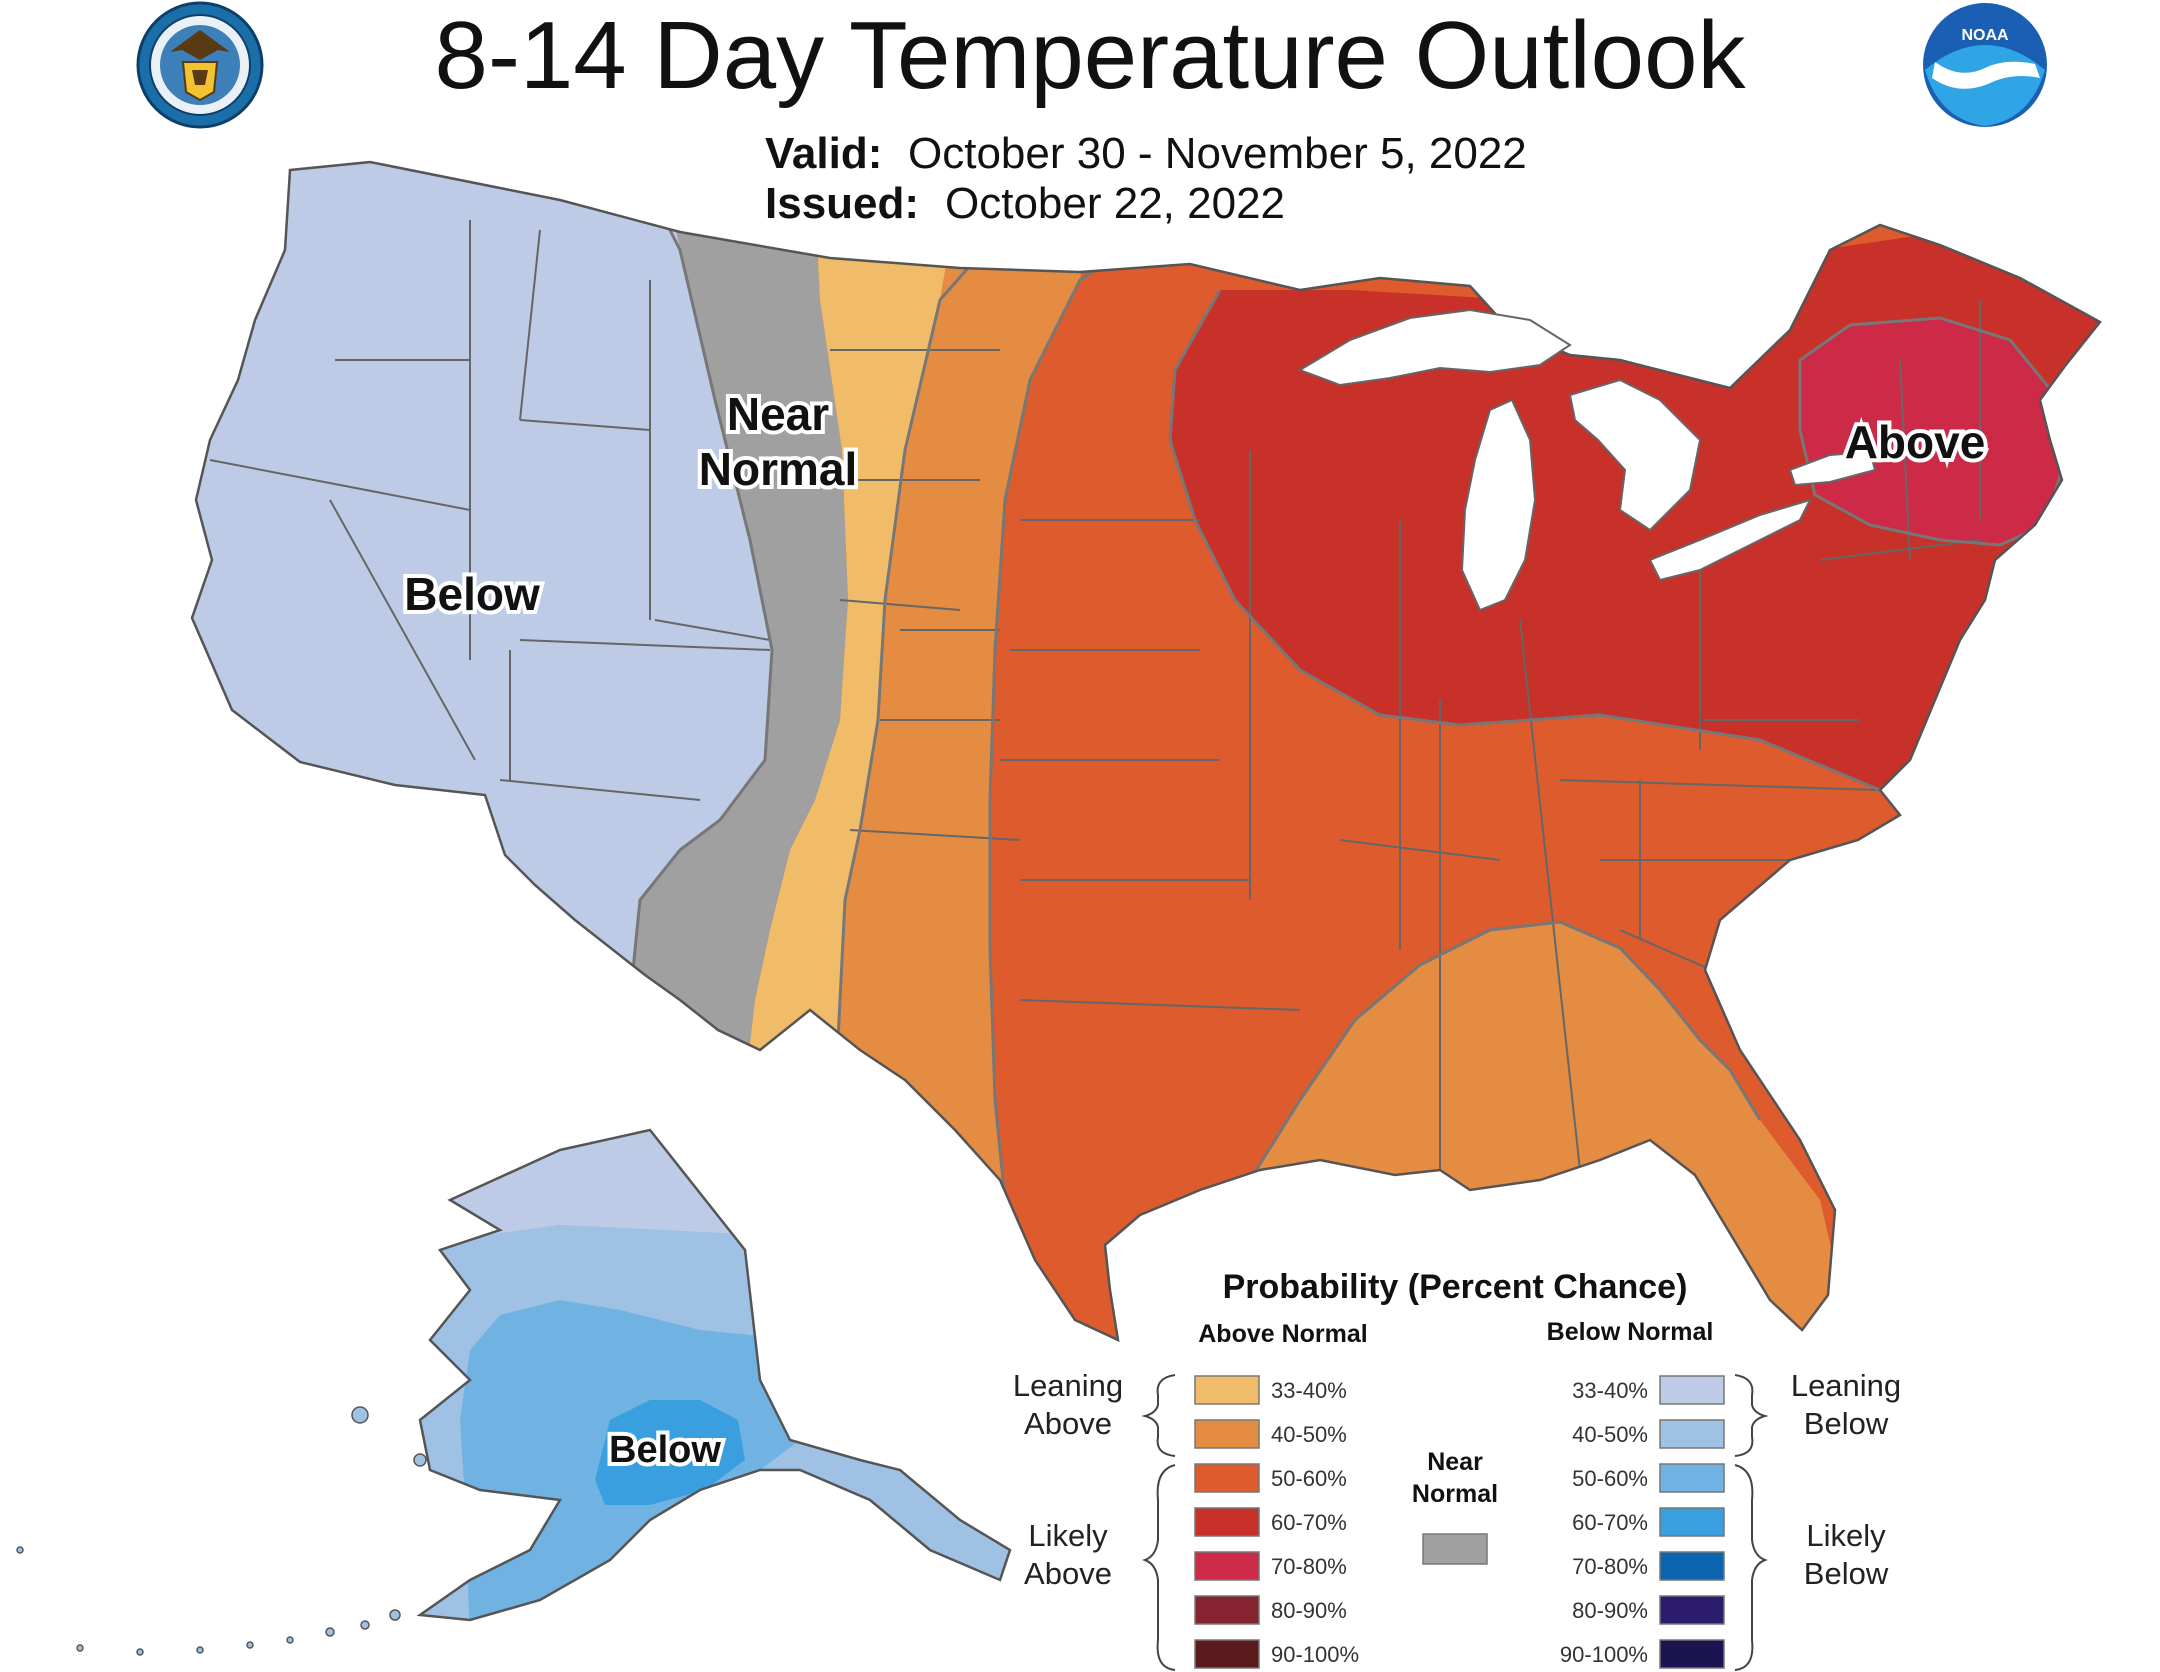 The height and width of the screenshot is (1672, 2160). I want to click on legend-range-above-90-100: 90-100%, so click(1315, 1654).